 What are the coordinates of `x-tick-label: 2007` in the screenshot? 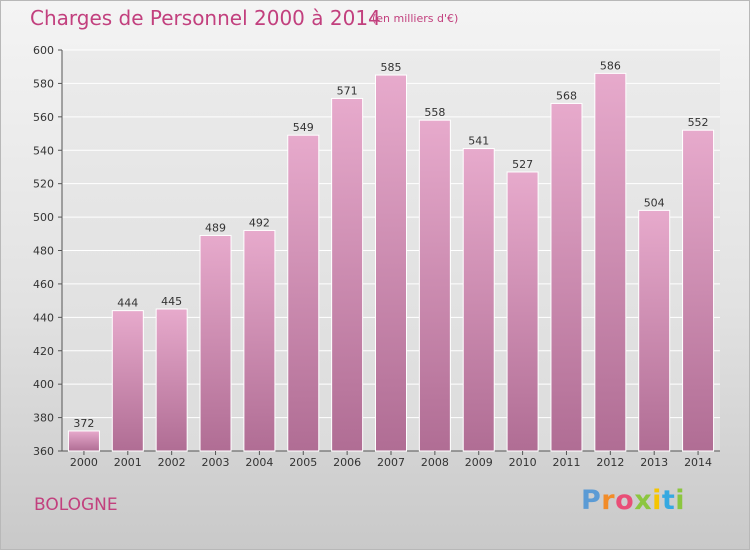 It's located at (391, 462).